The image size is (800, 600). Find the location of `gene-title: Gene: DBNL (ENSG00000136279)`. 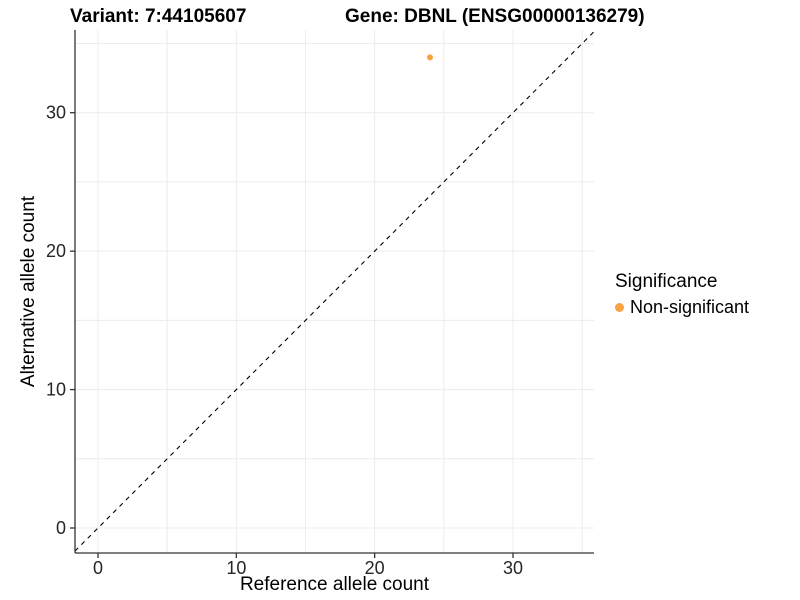

gene-title: Gene: DBNL (ENSG00000136279) is located at coordinates (495, 16).